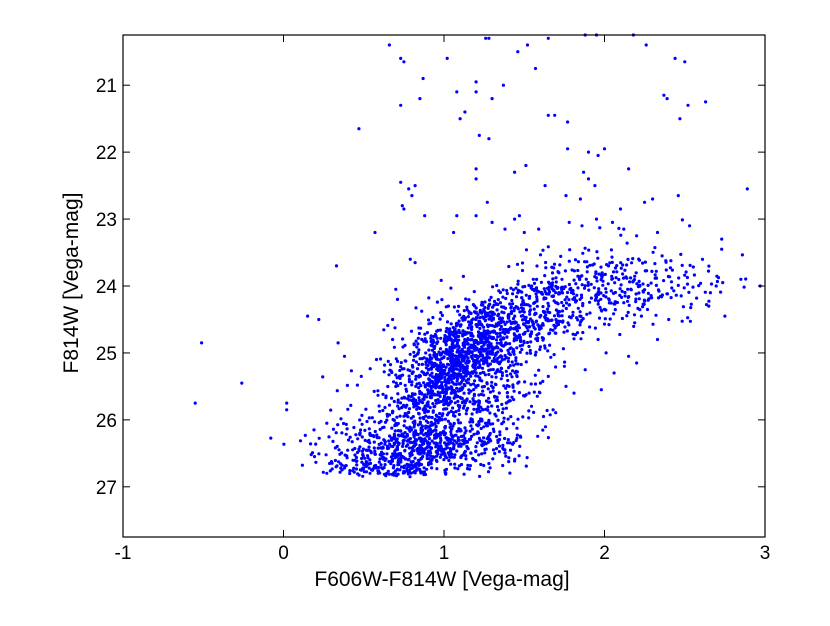  Describe the element at coordinates (106, 488) in the screenshot. I see `y-tick-label: 27` at that location.